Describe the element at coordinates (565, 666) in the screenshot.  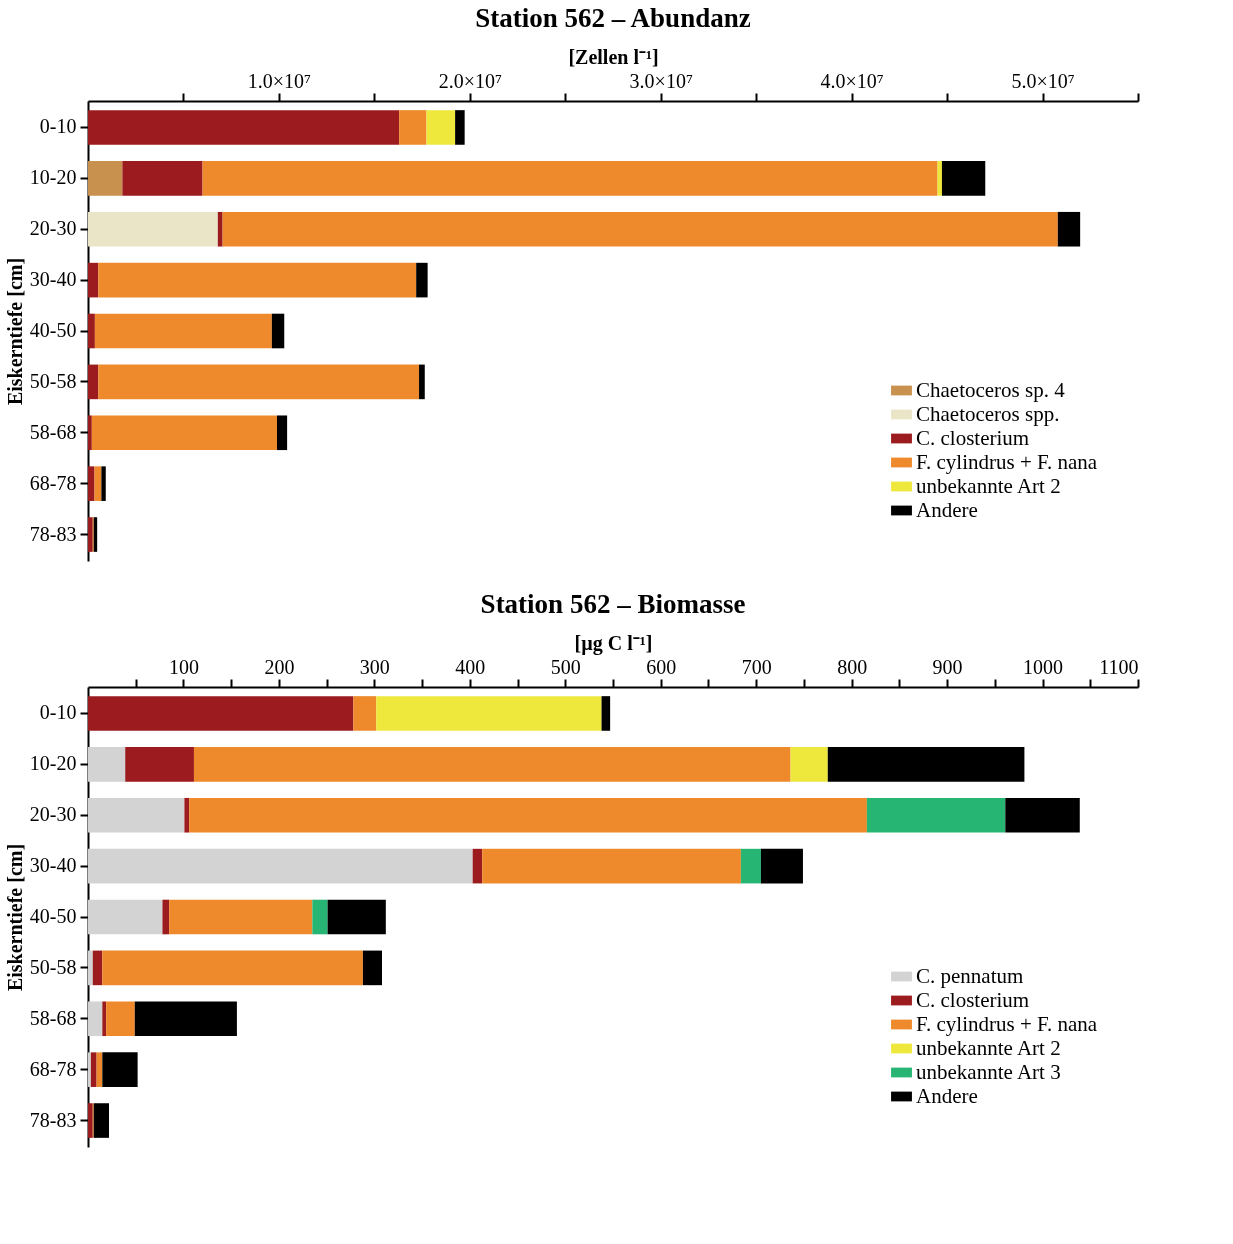
I see `x-tick-label: 500` at that location.